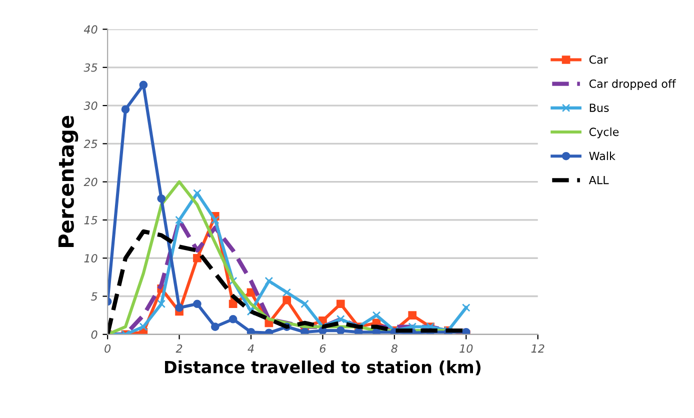  I want to click on legend-label: Car dropped off, so click(632, 84).